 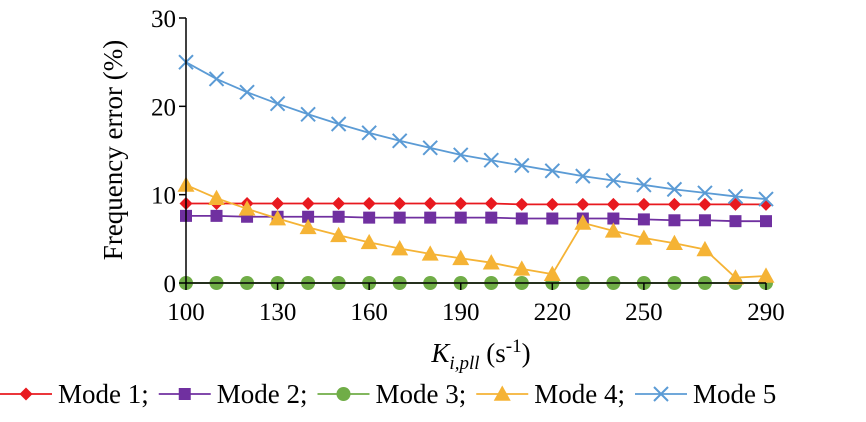 What do you see at coordinates (553, 312) in the screenshot?
I see `x-tick-label: 220` at bounding box center [553, 312].